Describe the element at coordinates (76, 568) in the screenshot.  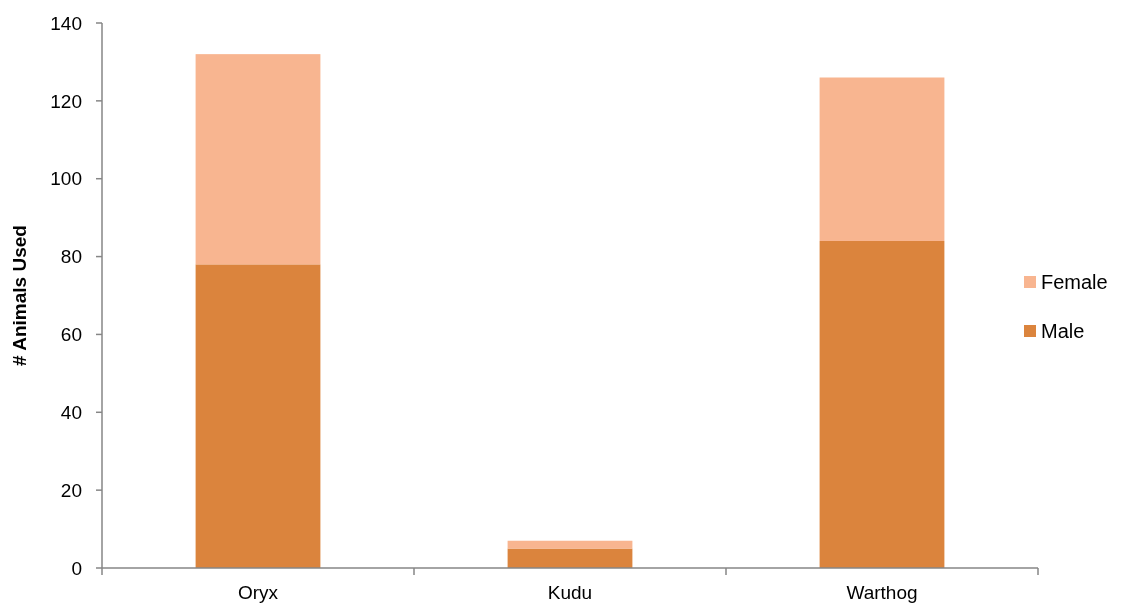
I see `y-tick-label: 0` at that location.